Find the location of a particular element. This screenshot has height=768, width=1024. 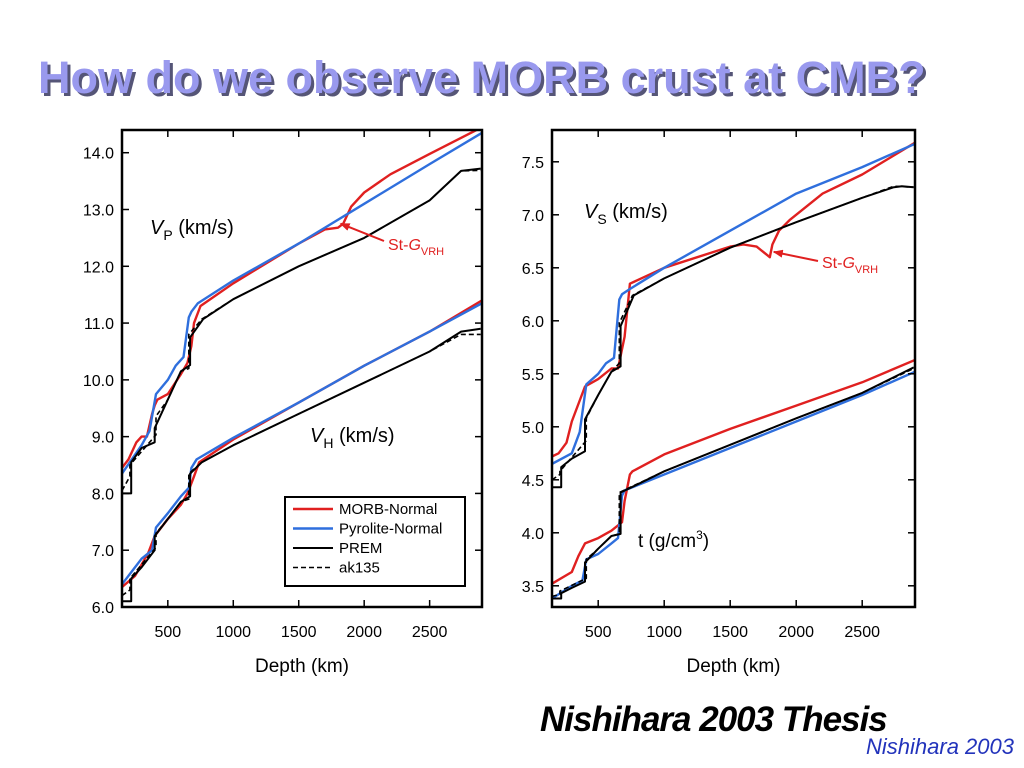

series-line-rho-morb is located at coordinates (733, 471).